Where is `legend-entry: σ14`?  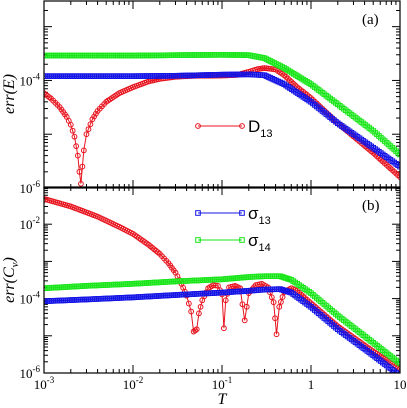 legend-entry: σ14 is located at coordinates (233, 242).